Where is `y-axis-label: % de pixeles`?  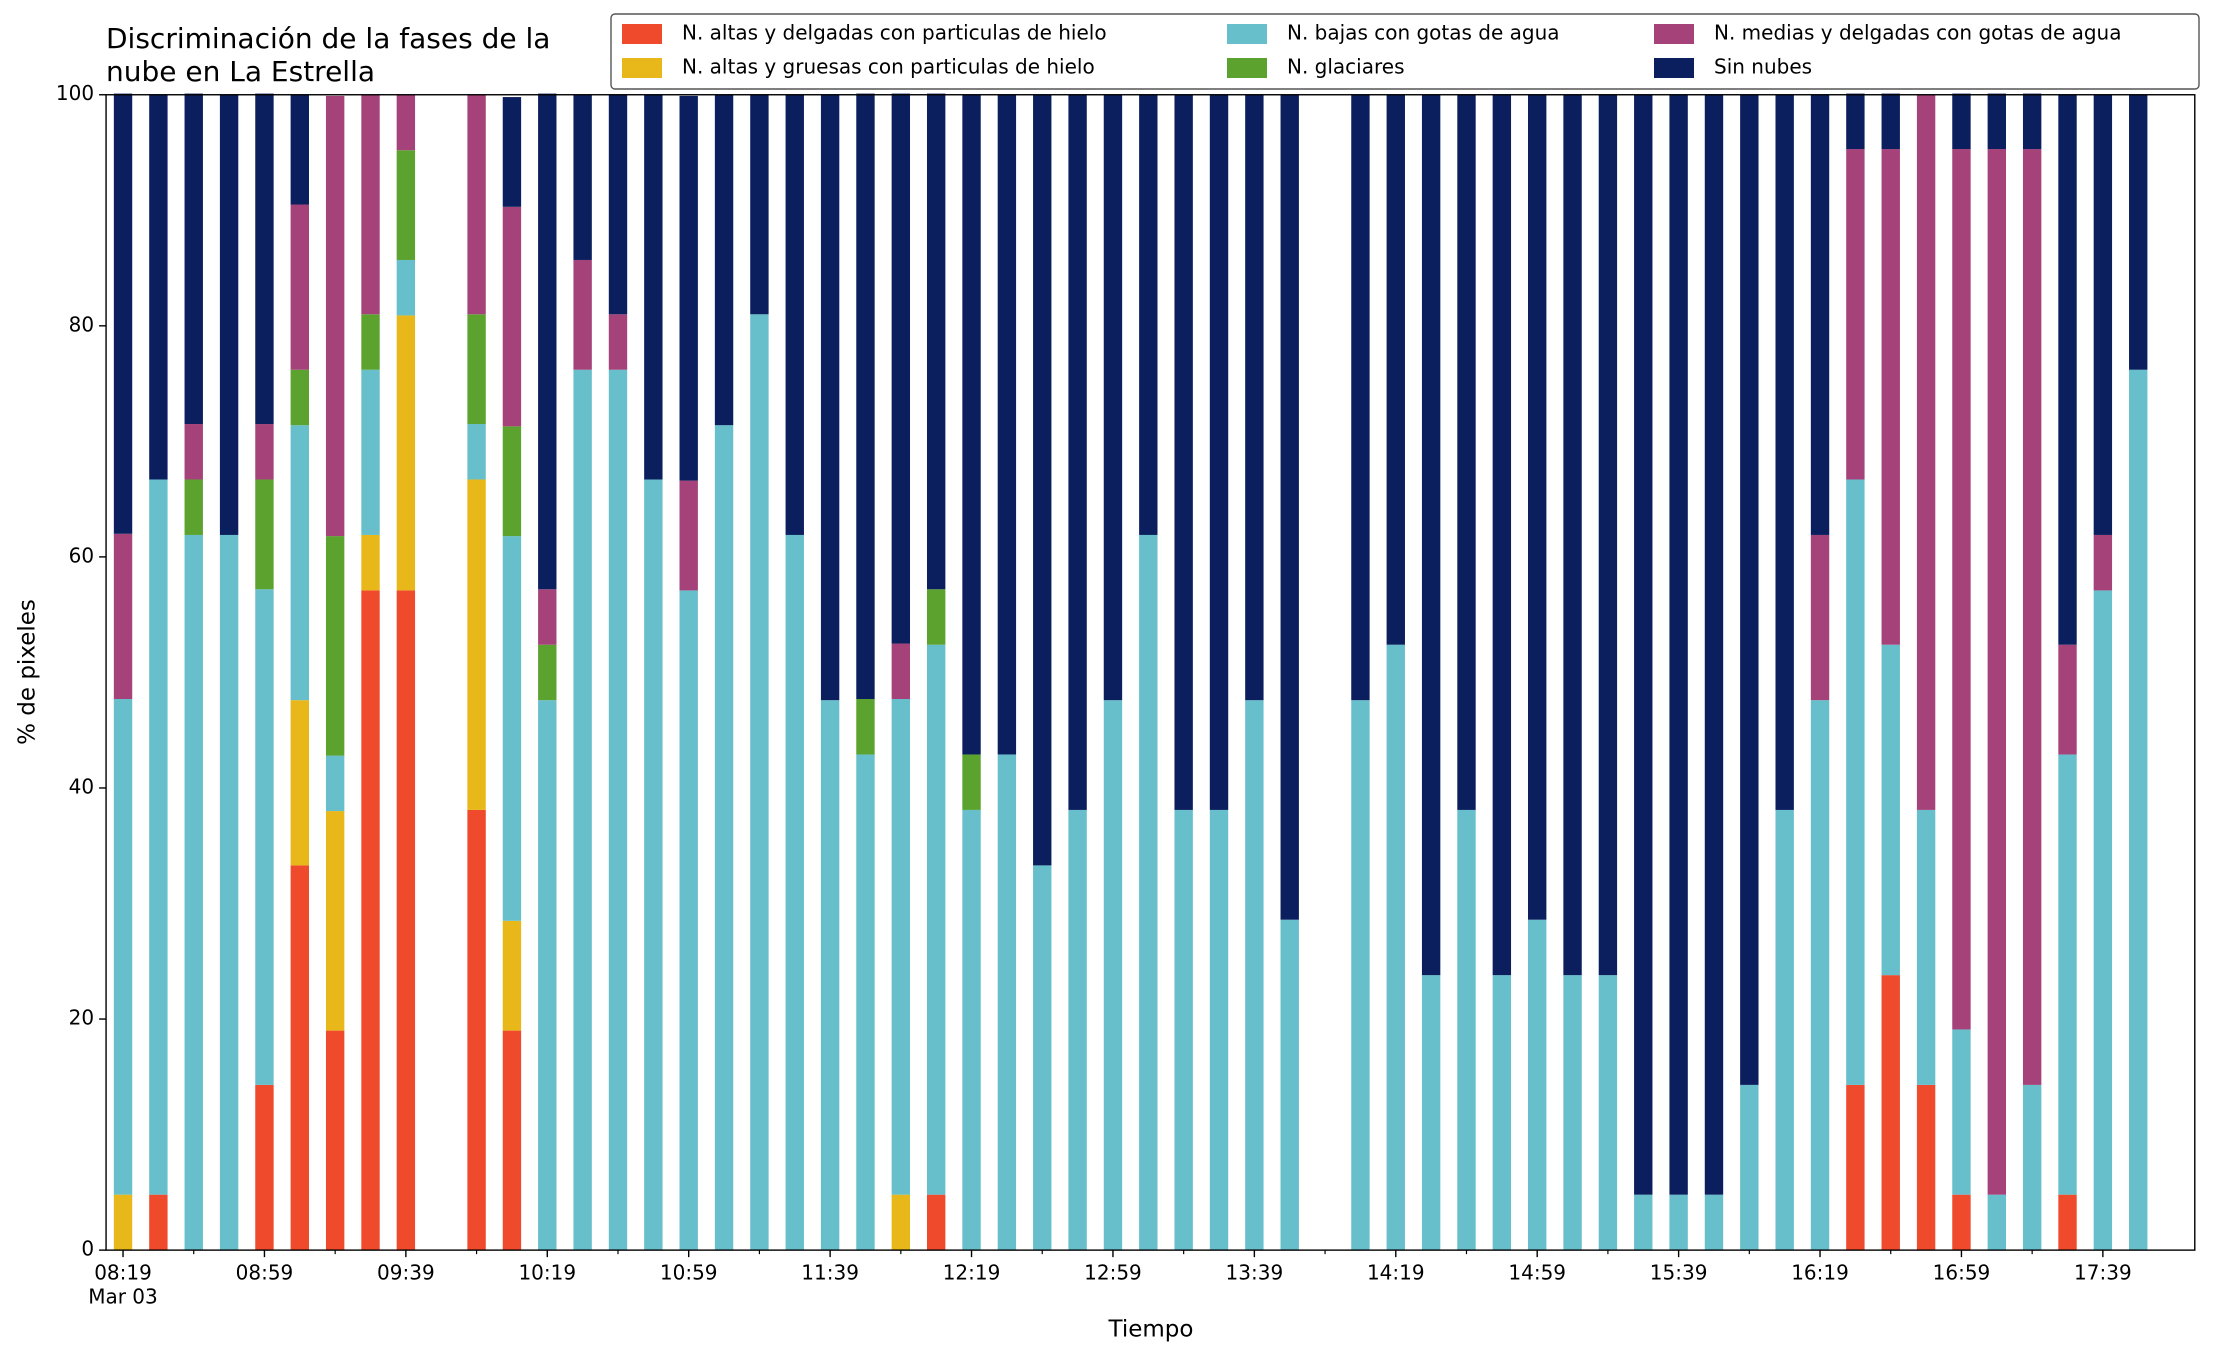
y-axis-label: % de pixeles is located at coordinates (28, 672).